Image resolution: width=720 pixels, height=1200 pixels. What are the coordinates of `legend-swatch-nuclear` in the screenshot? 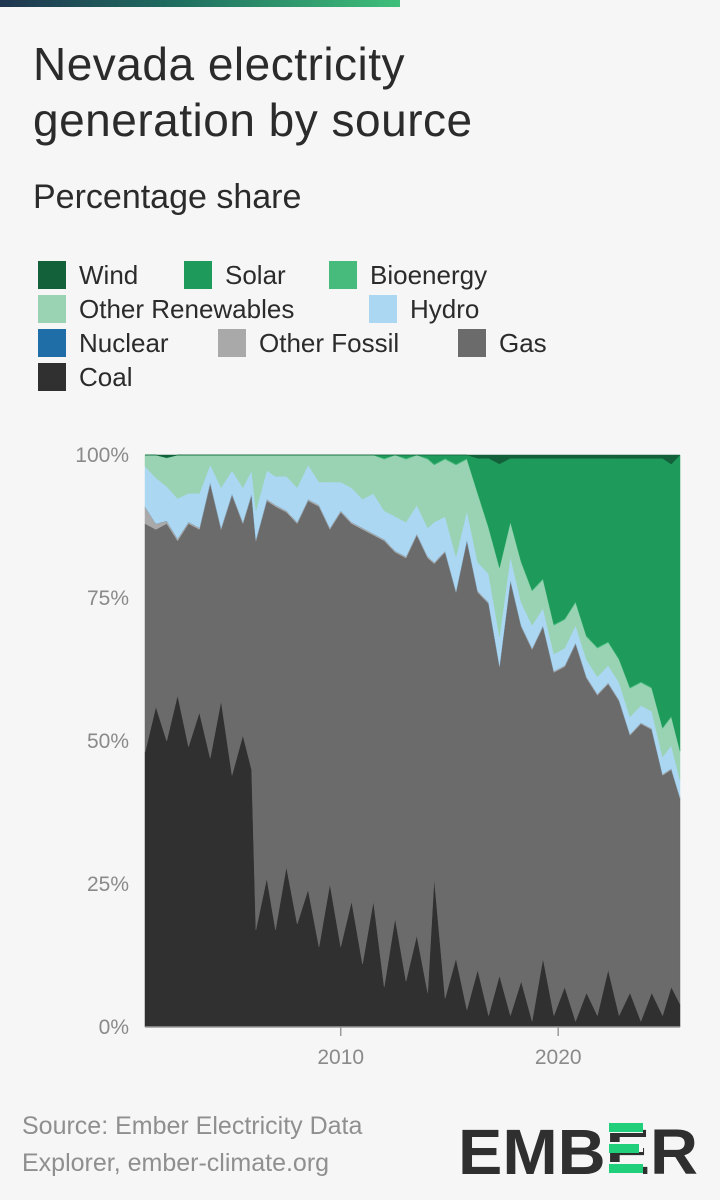 It's located at (52, 343).